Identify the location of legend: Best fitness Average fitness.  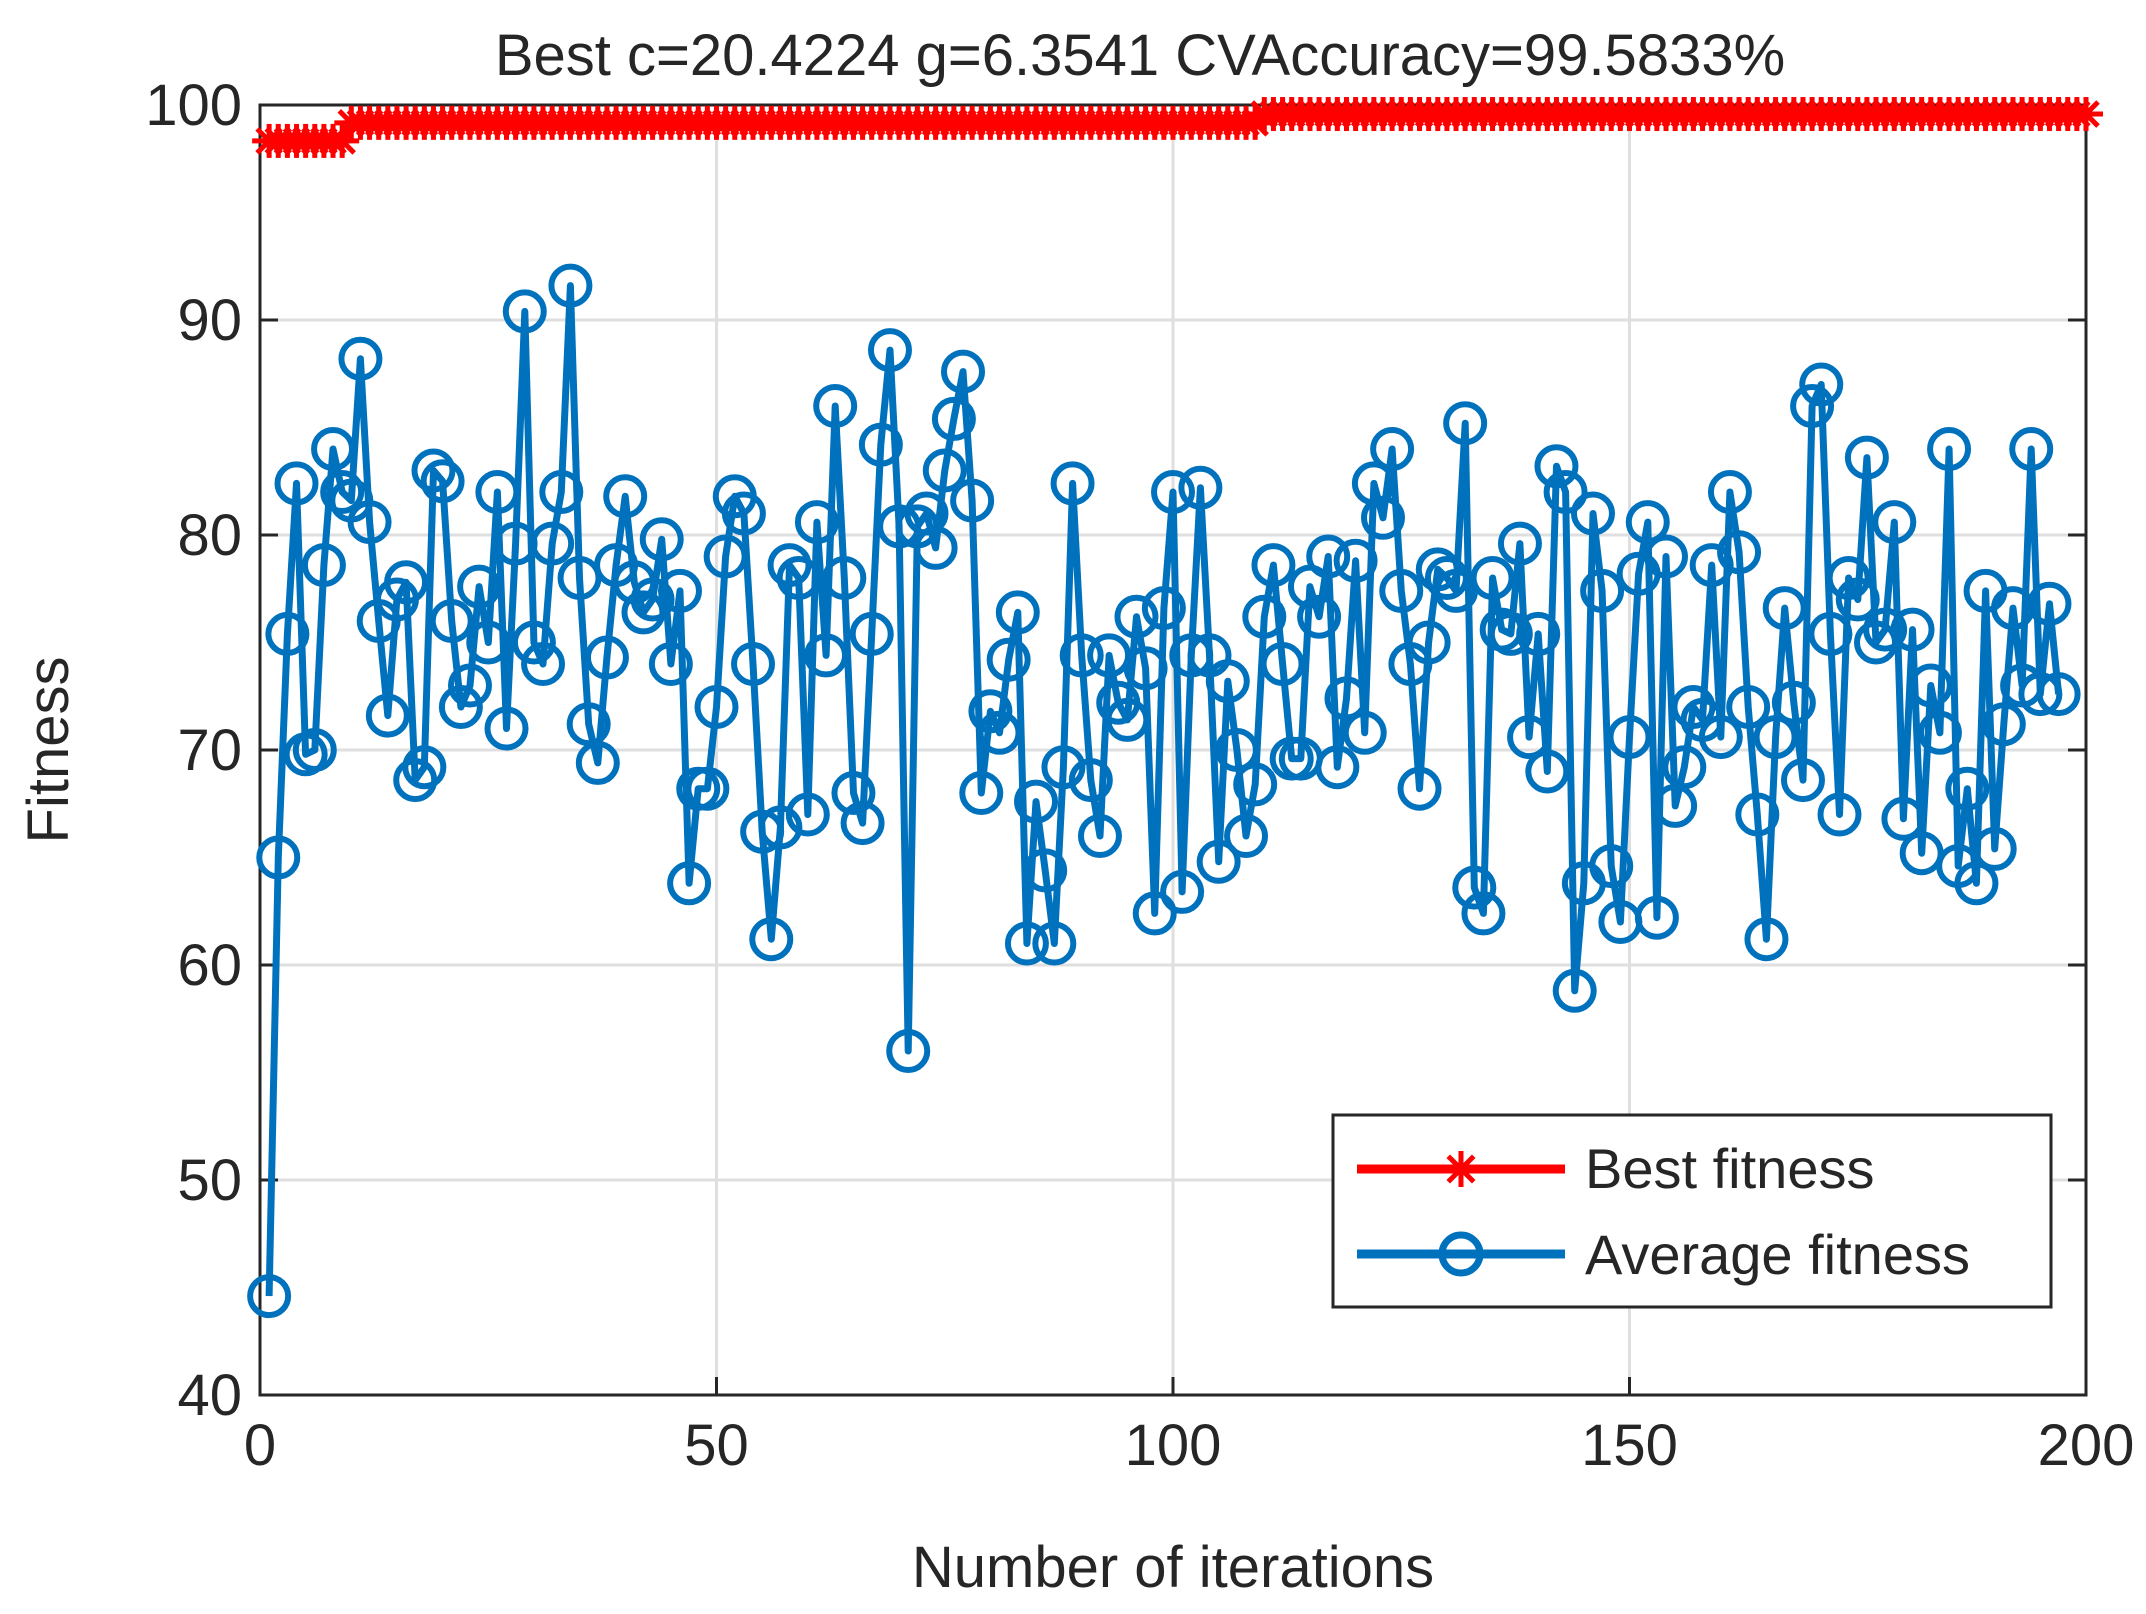
(1692, 1211).